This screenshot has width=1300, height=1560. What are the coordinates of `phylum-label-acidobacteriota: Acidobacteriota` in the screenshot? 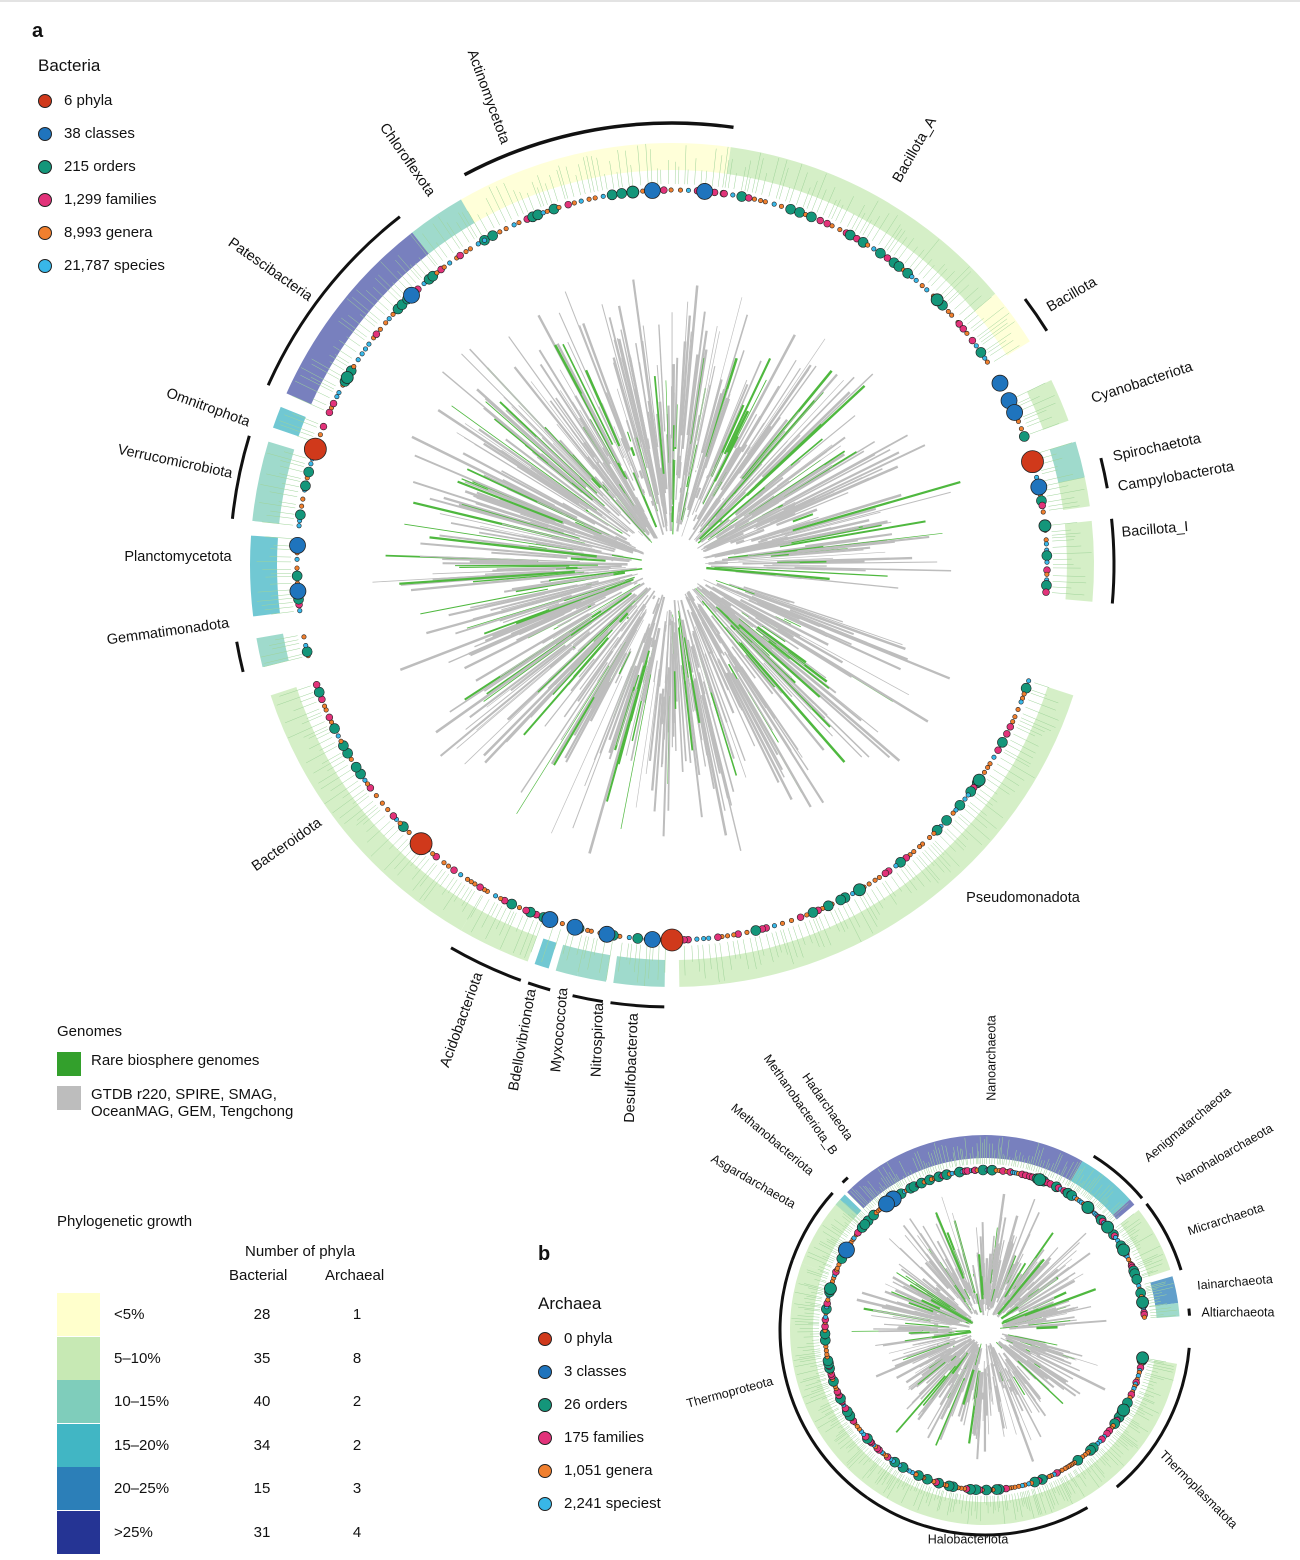 It's located at (462, 1019).